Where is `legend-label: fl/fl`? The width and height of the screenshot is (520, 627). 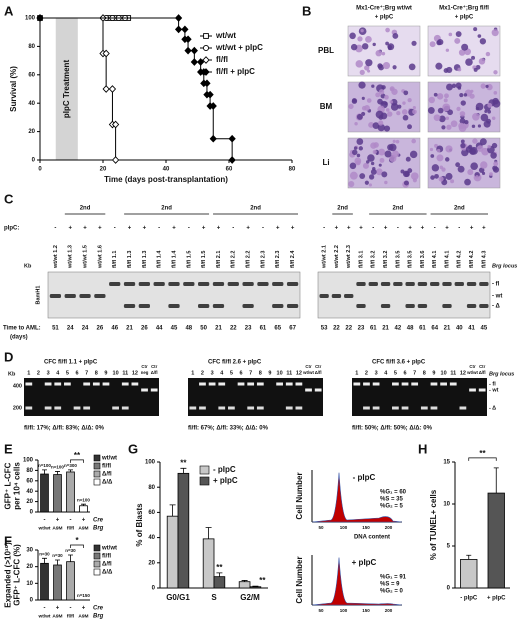 legend-label: fl/fl is located at coordinates (106, 557).